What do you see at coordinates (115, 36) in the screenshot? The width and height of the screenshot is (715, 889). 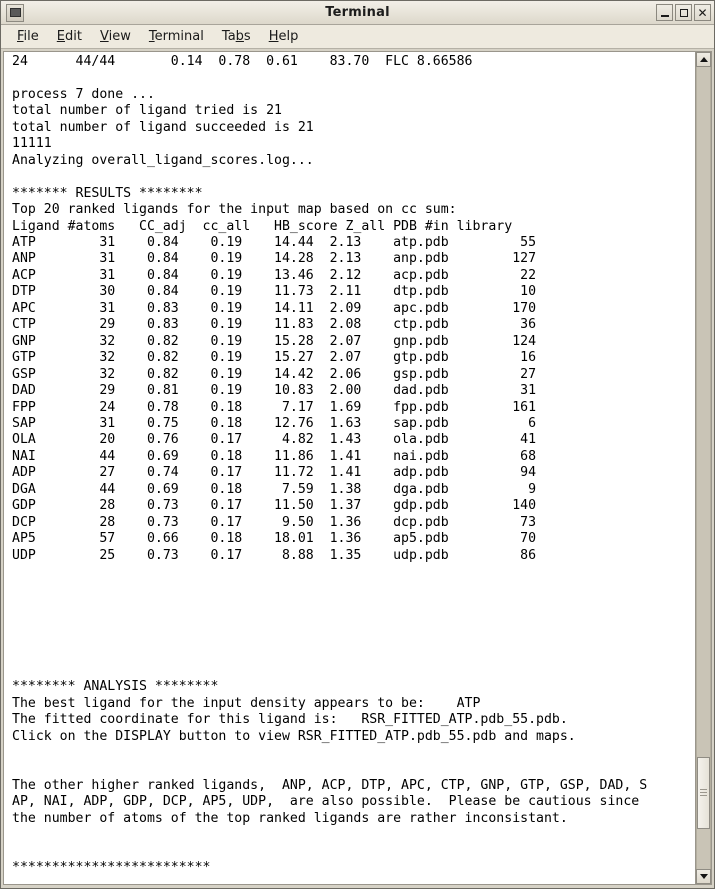 I see `menu-item-view: View` at bounding box center [115, 36].